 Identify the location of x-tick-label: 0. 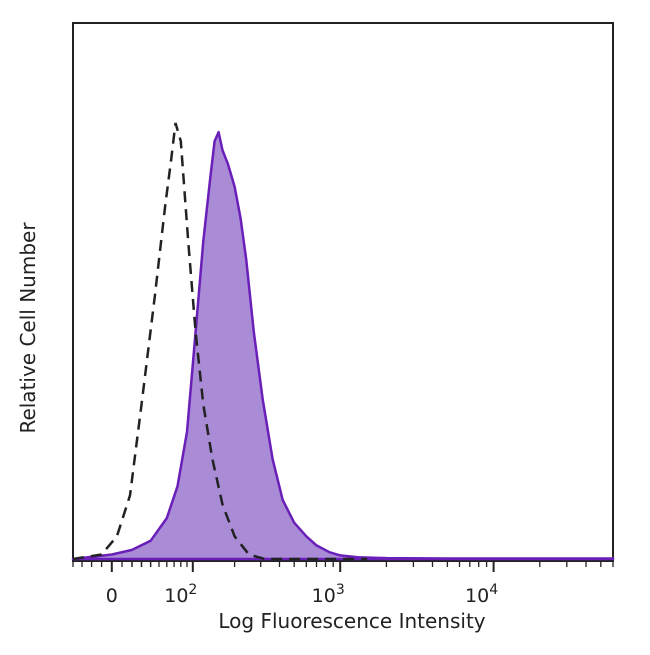
(112, 596).